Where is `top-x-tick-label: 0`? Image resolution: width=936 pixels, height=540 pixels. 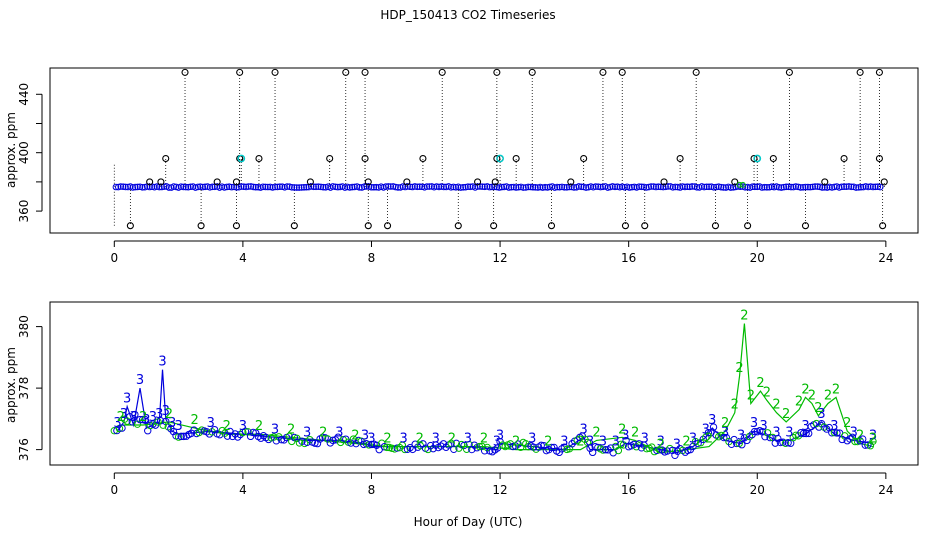
top-x-tick-label: 0 is located at coordinates (114, 258).